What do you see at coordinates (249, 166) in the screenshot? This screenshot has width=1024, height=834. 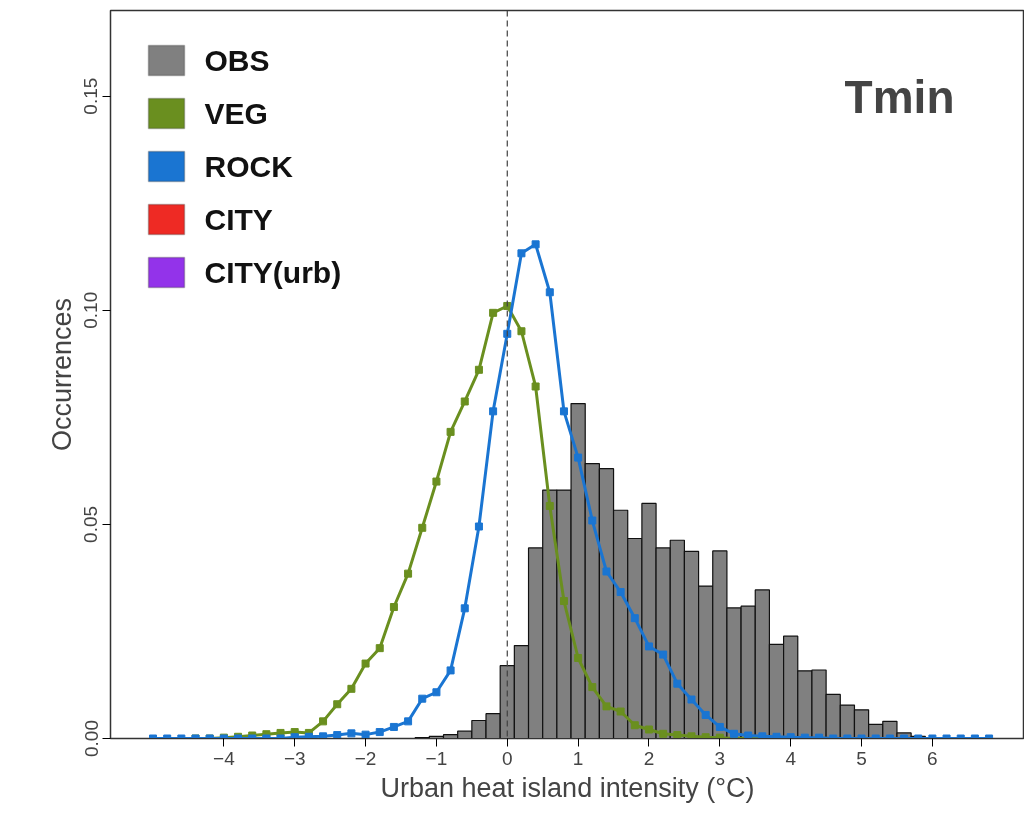 I see `legend-label: ROCK` at bounding box center [249, 166].